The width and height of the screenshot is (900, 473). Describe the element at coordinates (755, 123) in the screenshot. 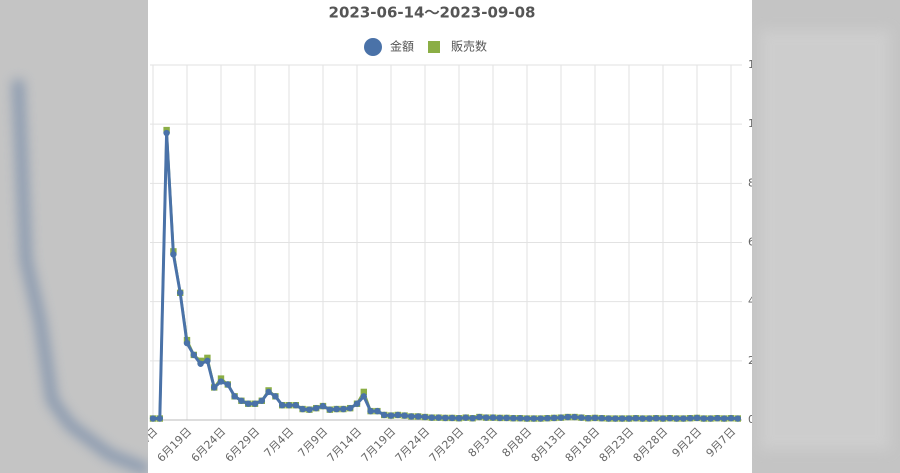

I see `y-tick-label: 10` at that location.